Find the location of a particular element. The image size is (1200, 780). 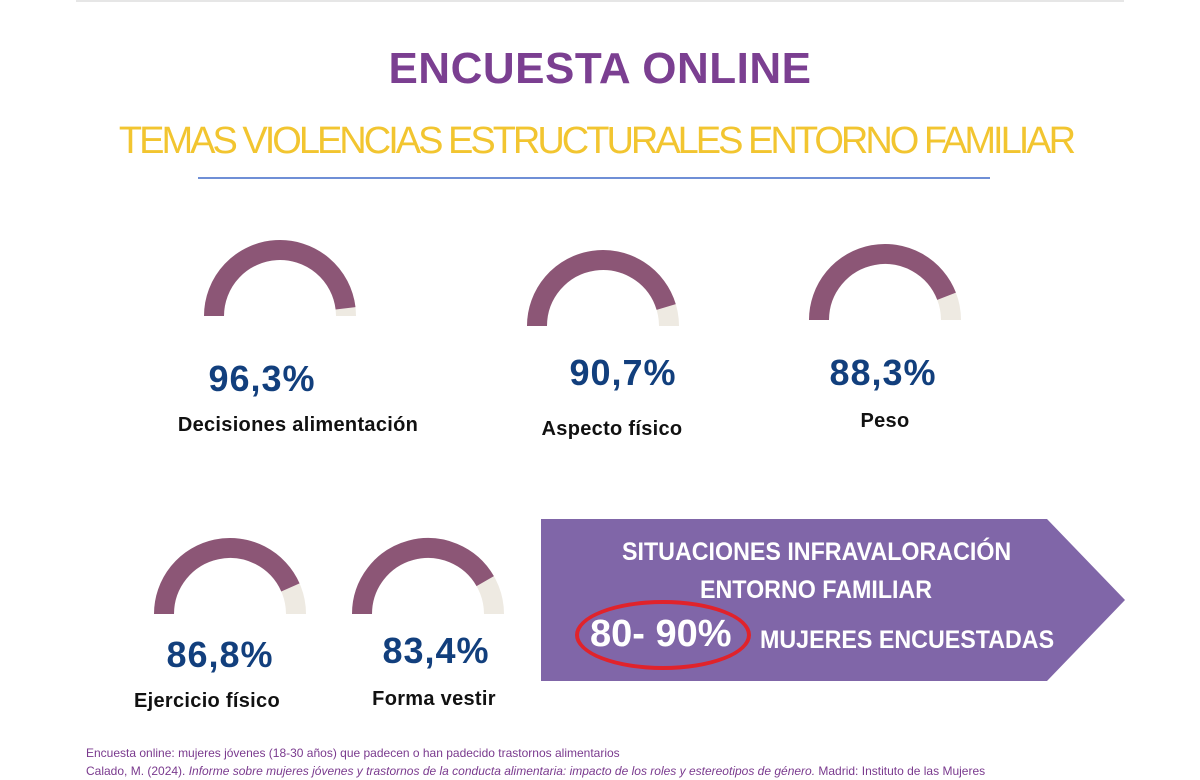

title-divider is located at coordinates (594, 178).